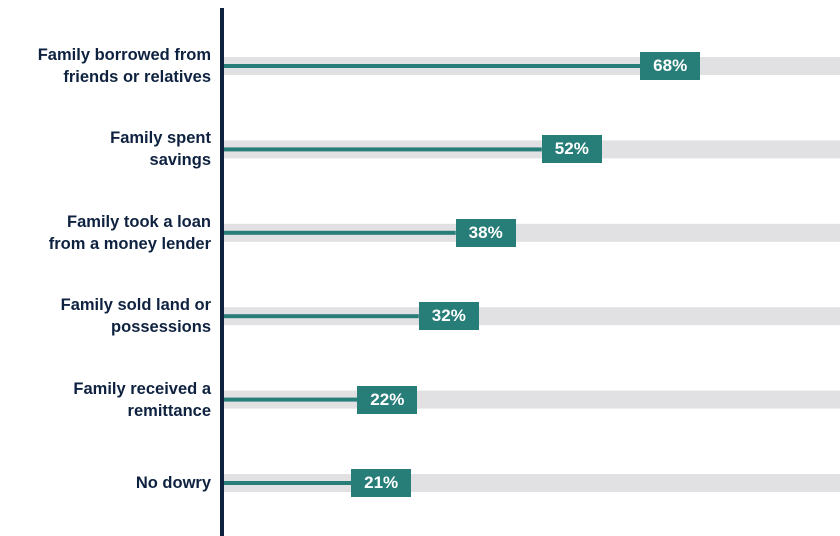 The width and height of the screenshot is (840, 536). Describe the element at coordinates (571, 149) in the screenshot. I see `value-label: 52%` at that location.